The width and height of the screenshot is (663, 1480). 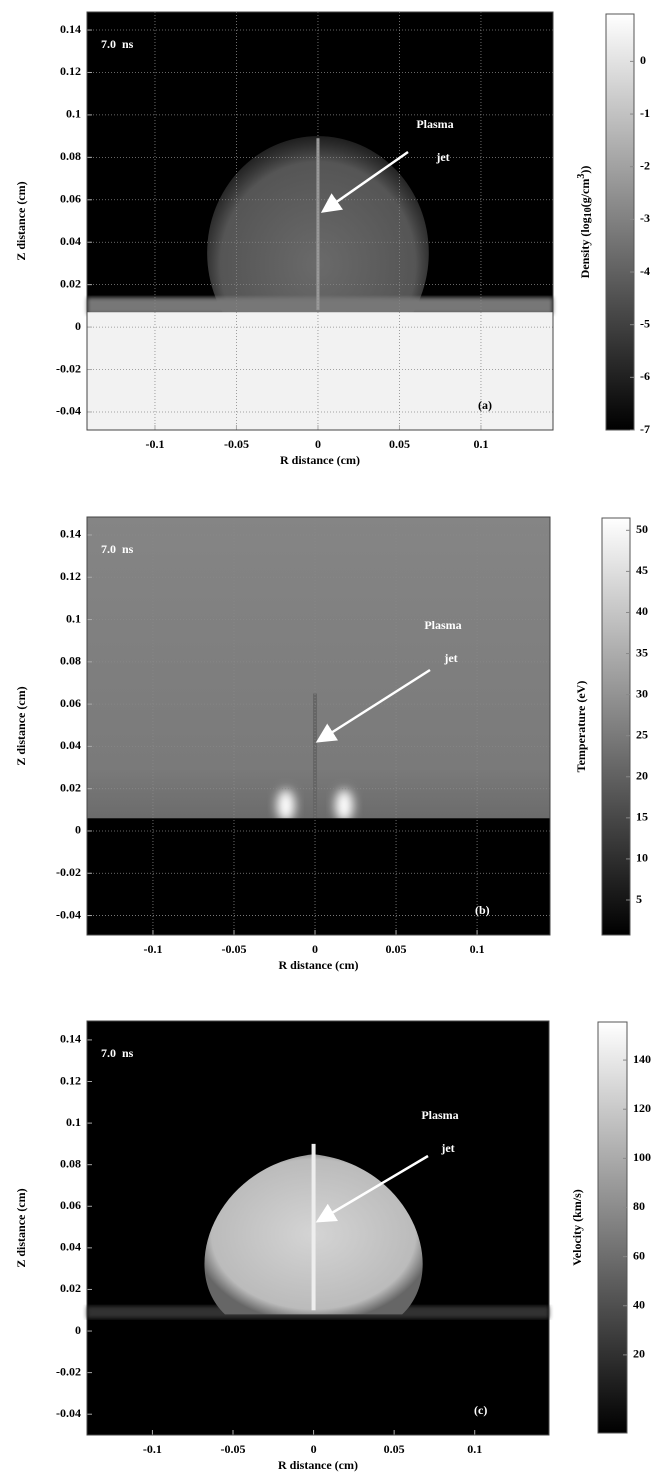 What do you see at coordinates (642, 734) in the screenshot?
I see `colorbar-tick-label: 25` at bounding box center [642, 734].